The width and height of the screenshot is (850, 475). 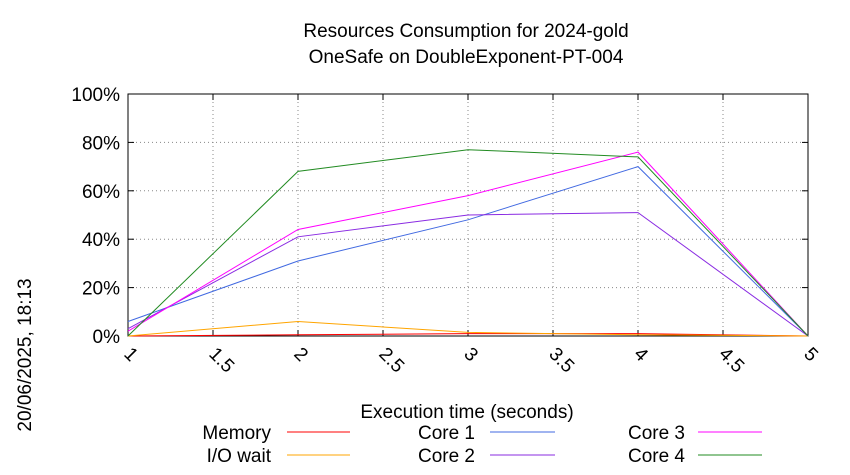 What do you see at coordinates (446, 456) in the screenshot?
I see `legend-label: Core 2` at bounding box center [446, 456].